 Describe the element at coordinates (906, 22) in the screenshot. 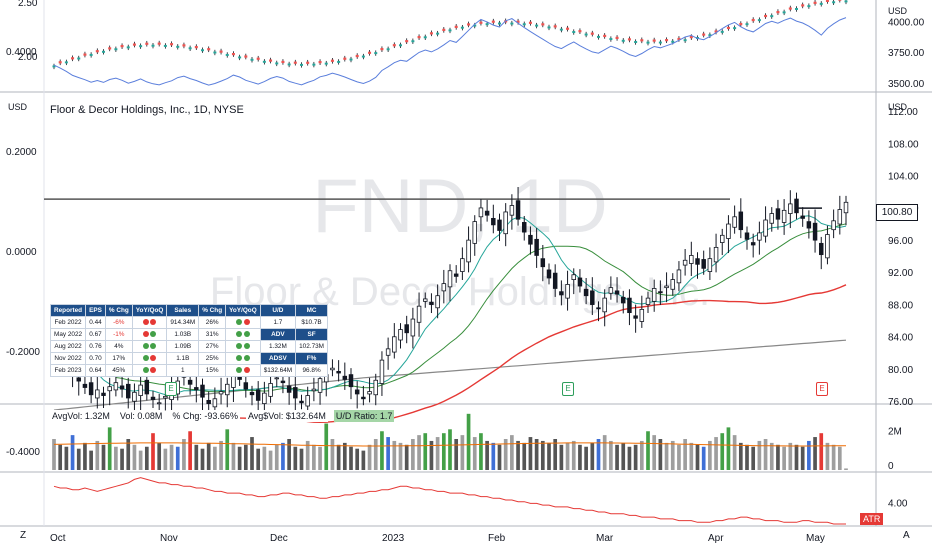

I see `index-tick-label: 4000.00` at that location.